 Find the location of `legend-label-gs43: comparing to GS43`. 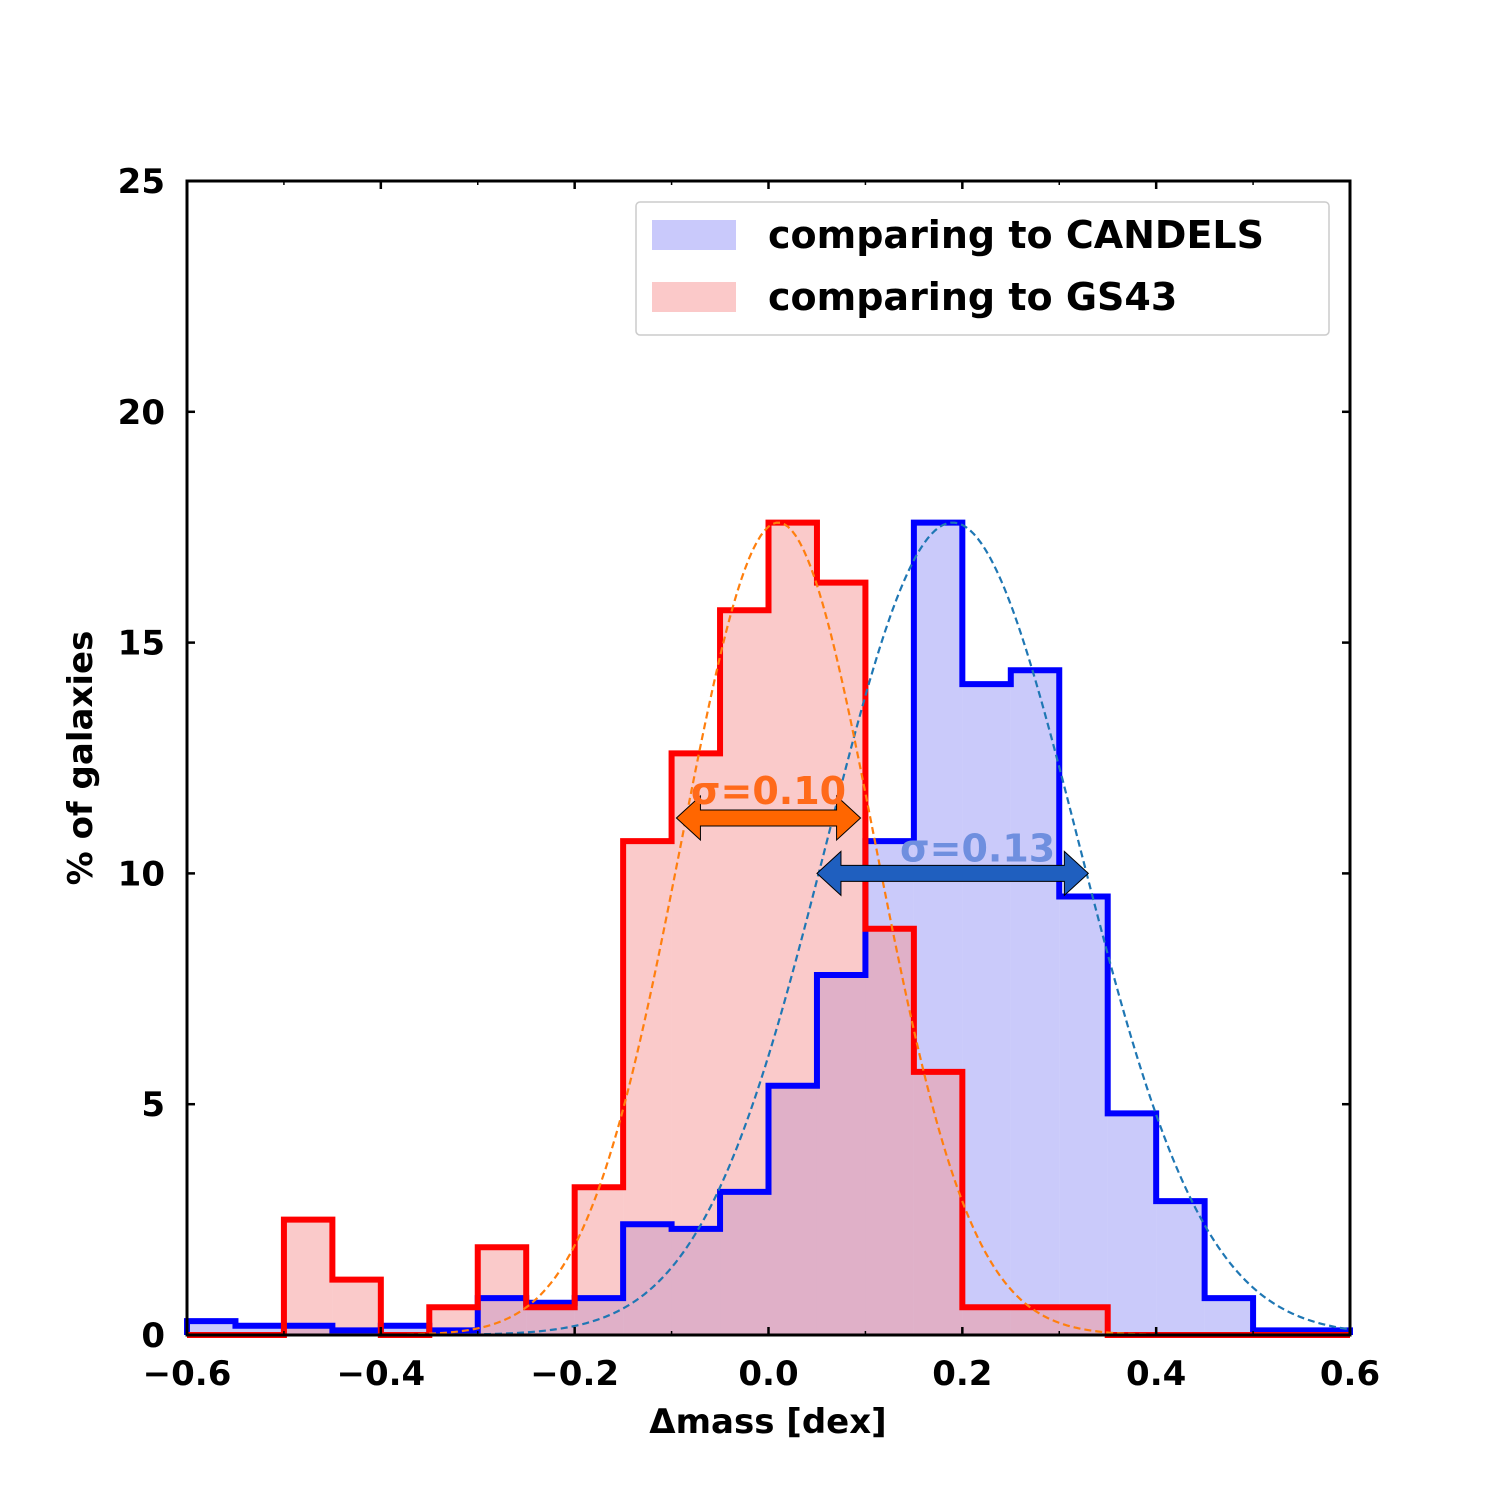

legend-label-gs43: comparing to GS43 is located at coordinates (972, 297).